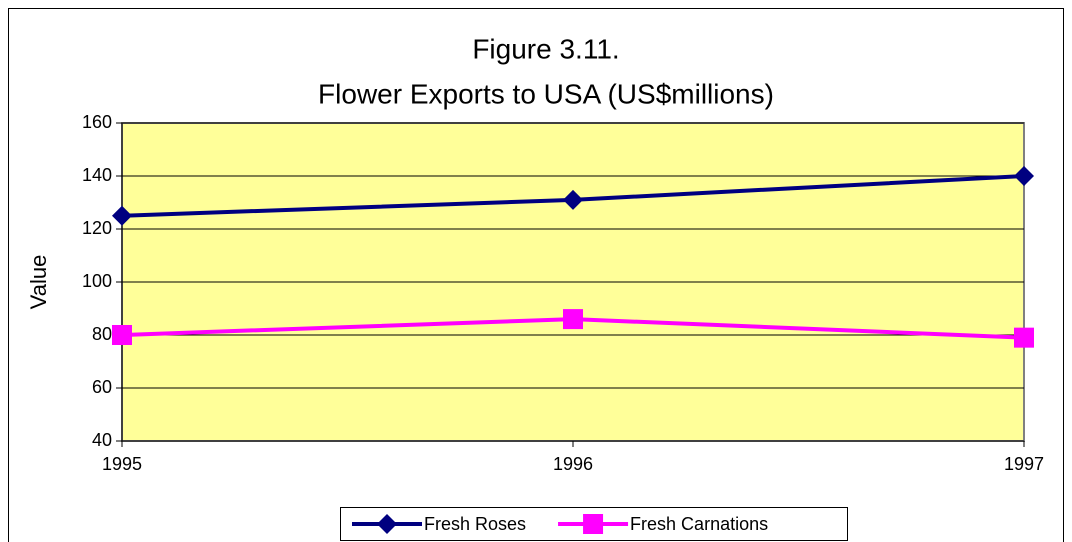 The width and height of the screenshot is (1072, 542). What do you see at coordinates (102, 440) in the screenshot?
I see `y-tick-label: 40` at bounding box center [102, 440].